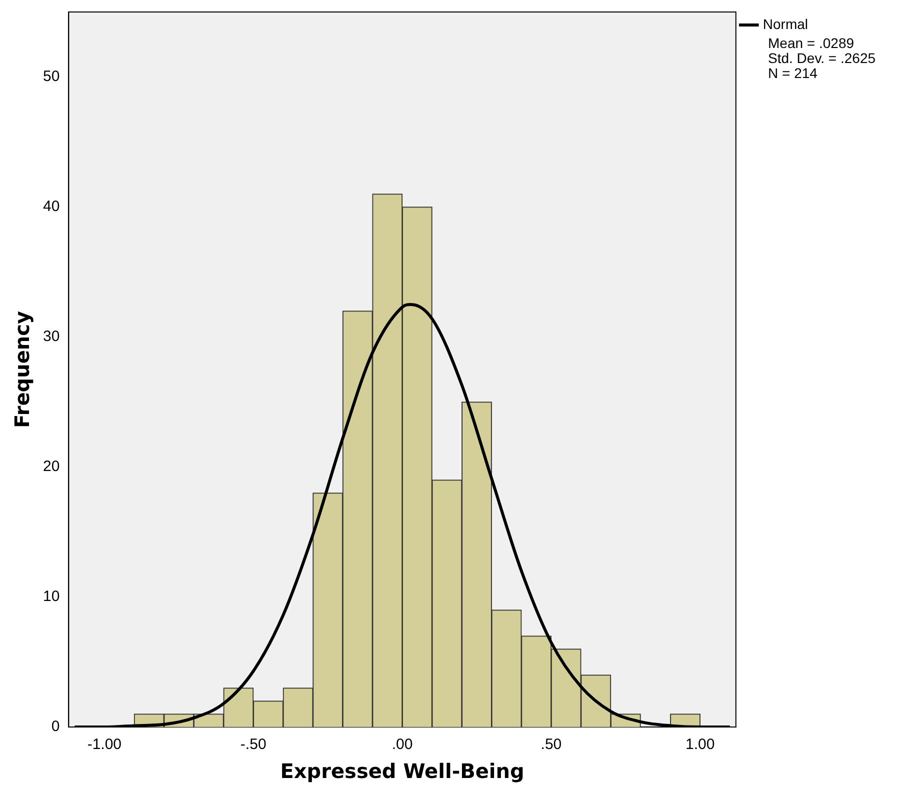 This screenshot has height=797, width=918. Describe the element at coordinates (785, 24) in the screenshot. I see `legend-label: Normal` at that location.